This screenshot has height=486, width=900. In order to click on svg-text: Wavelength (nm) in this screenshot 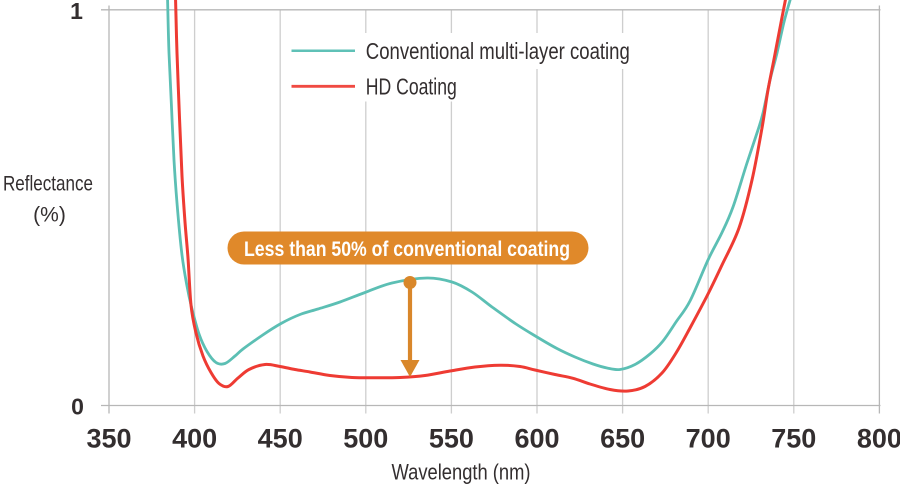, I will do `click(461, 472)`.